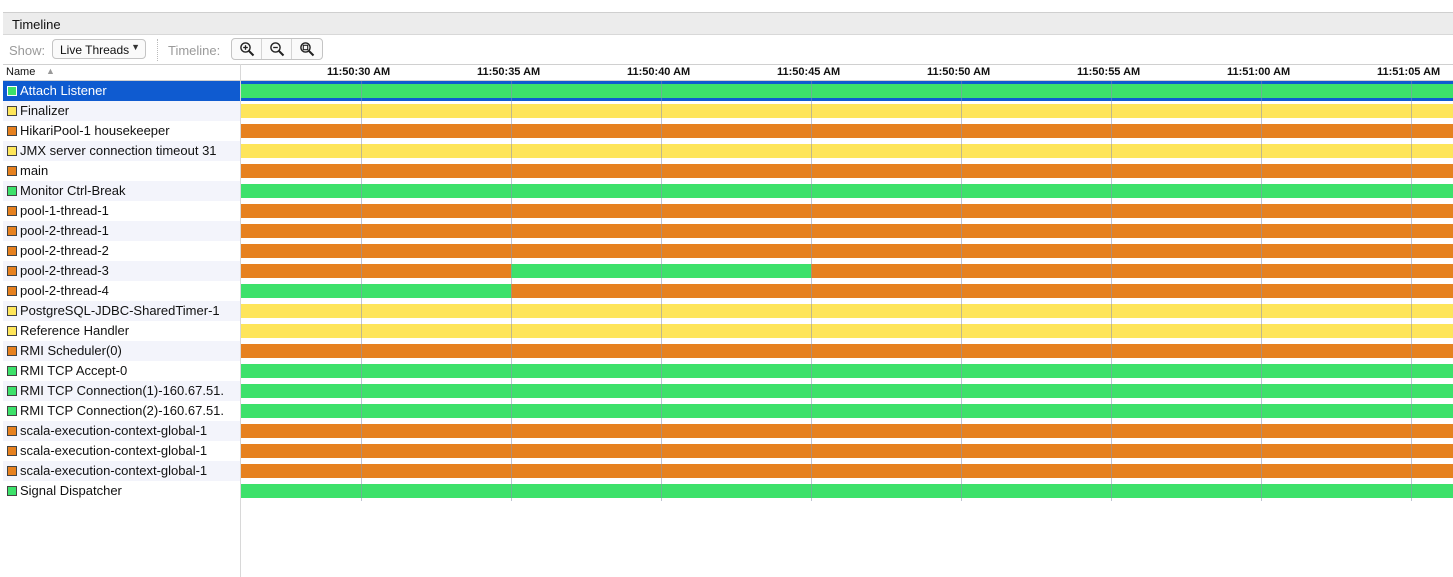 The width and height of the screenshot is (1453, 577). I want to click on thread-row: Reference Handler, so click(728, 331).